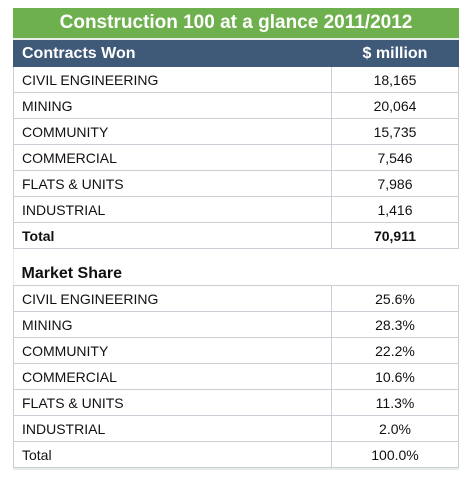  I want to click on data-row: COMMUNITY 15,735, so click(236, 131).